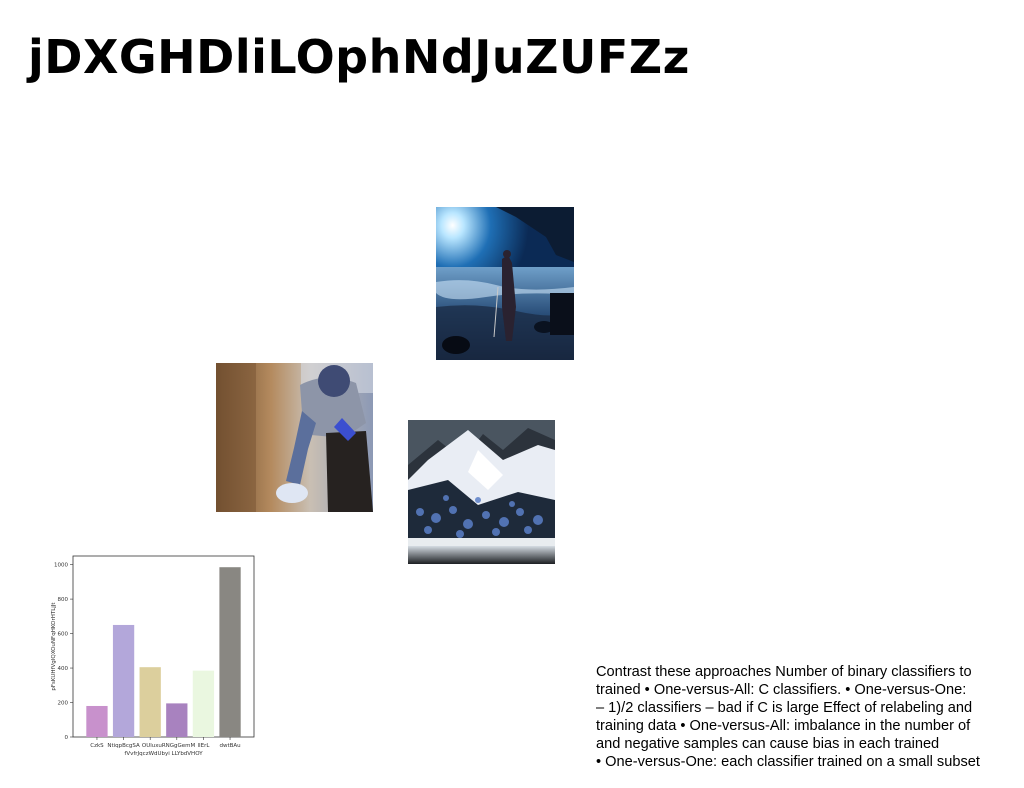 The width and height of the screenshot is (1024, 788). Describe the element at coordinates (150, 746) in the screenshot. I see `x-tick-label: OUlux` at that location.